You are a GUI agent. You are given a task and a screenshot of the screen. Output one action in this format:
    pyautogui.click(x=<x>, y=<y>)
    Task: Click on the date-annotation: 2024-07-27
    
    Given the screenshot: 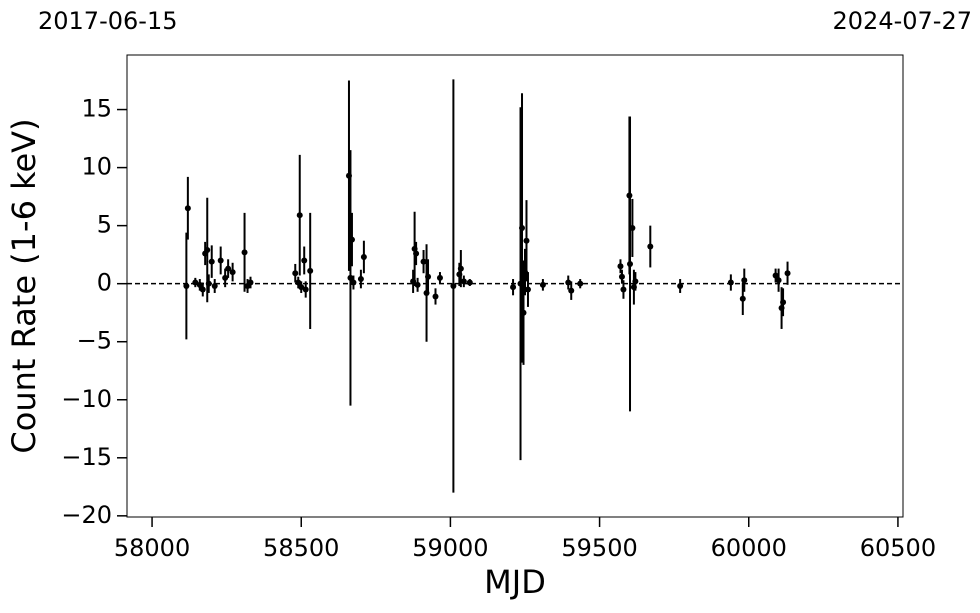 What is the action you would take?
    pyautogui.click(x=902, y=21)
    